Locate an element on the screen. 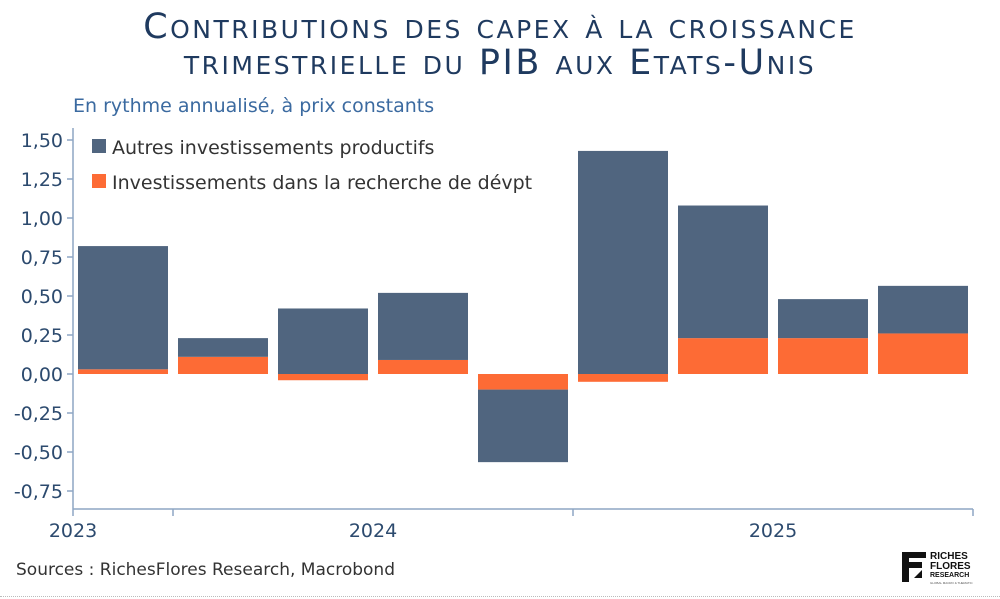 The height and width of the screenshot is (599, 1000). y-tick-label: 1,00 is located at coordinates (42, 219).